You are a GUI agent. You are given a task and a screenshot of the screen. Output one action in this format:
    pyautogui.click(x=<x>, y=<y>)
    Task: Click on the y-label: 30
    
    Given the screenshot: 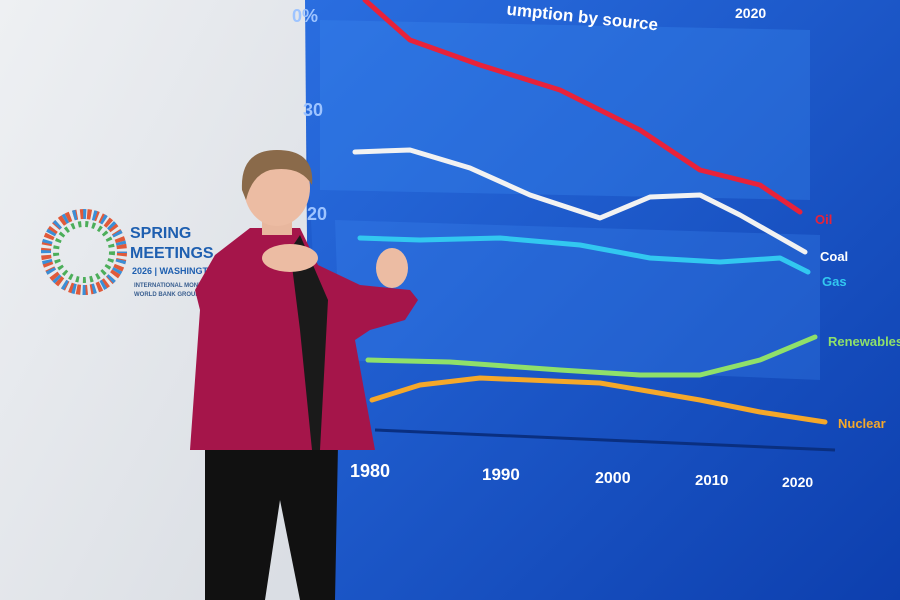 What is the action you would take?
    pyautogui.click(x=313, y=110)
    